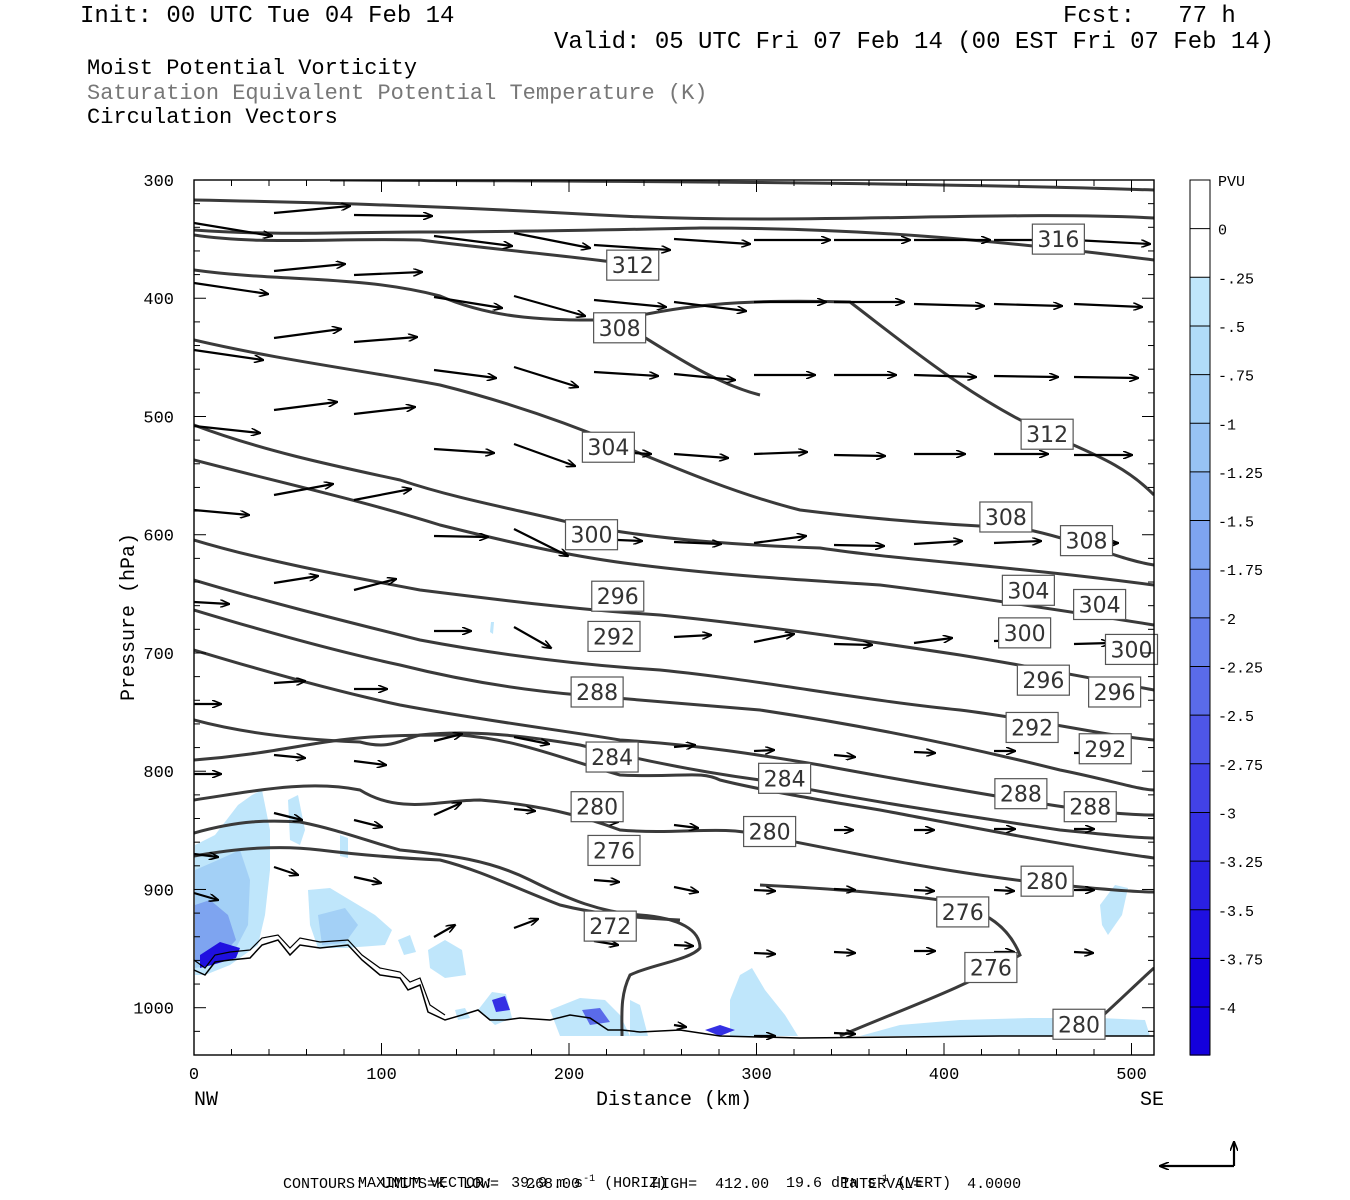  Describe the element at coordinates (991, 969) in the screenshot. I see `contour-label: 276` at that location.